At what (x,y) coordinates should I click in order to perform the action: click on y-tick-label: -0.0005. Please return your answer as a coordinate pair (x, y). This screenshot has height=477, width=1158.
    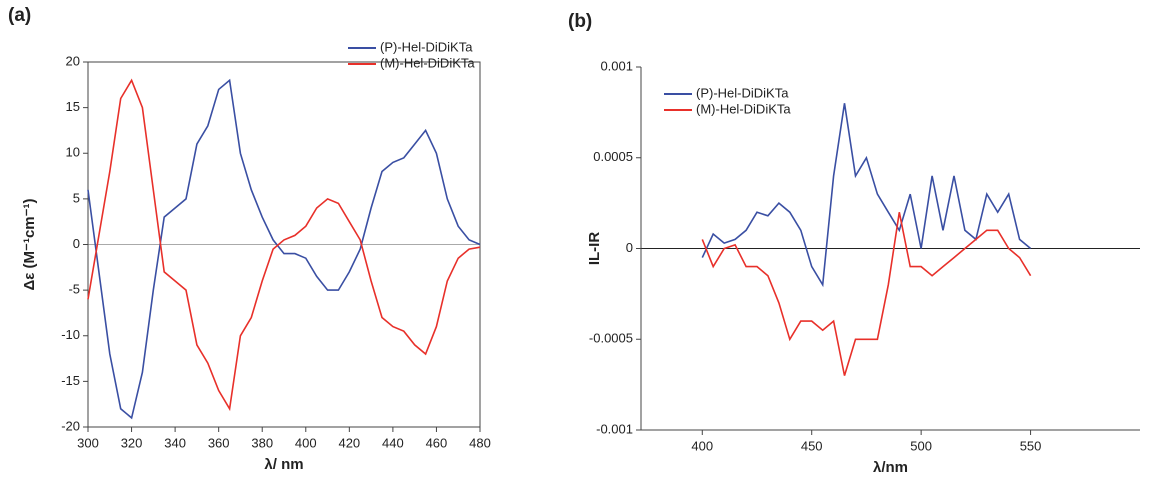
    Looking at the image, I should click on (611, 338).